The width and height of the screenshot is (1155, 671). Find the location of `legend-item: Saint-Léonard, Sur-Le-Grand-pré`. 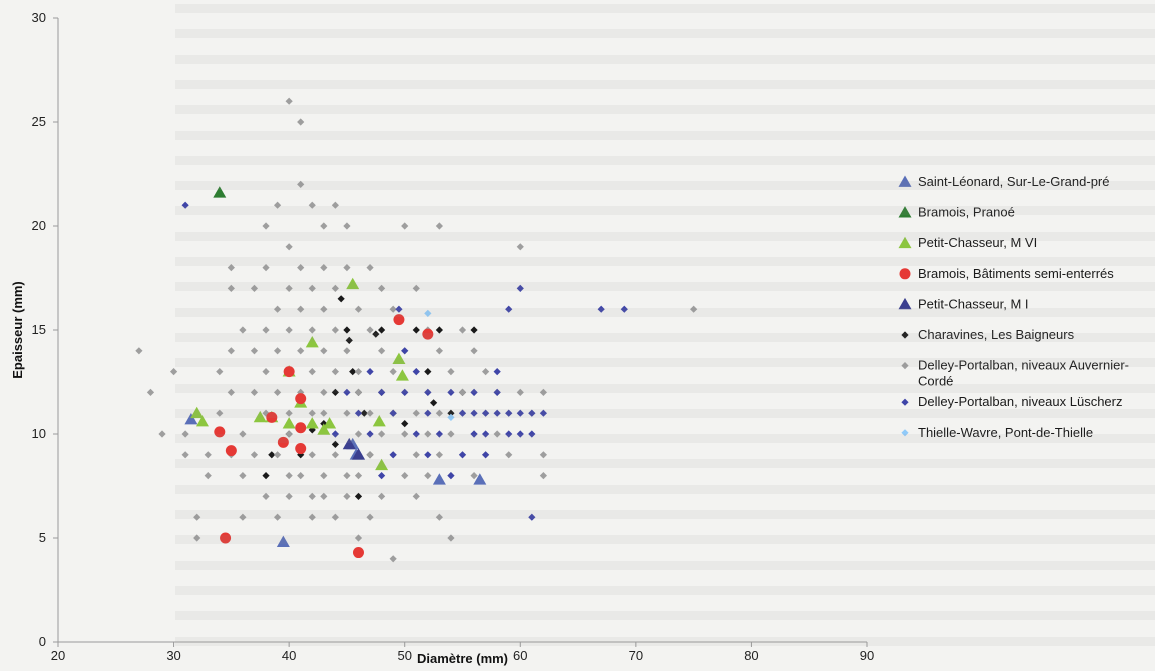

legend-item: Saint-Léonard, Sur-Le-Grand-pré is located at coordinates (1004, 181).